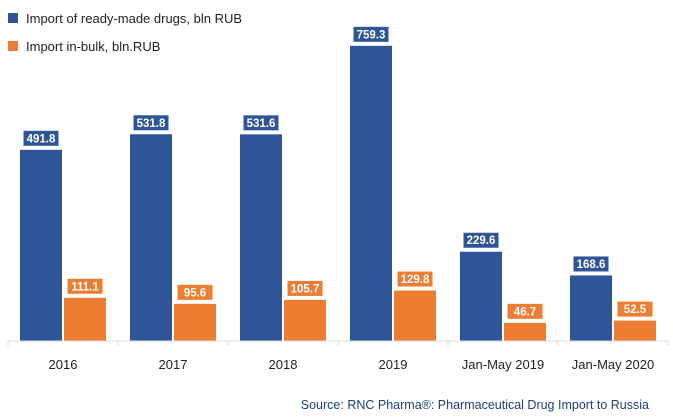 The image size is (673, 419). I want to click on data-label-ready-made: 759.3, so click(371, 34).